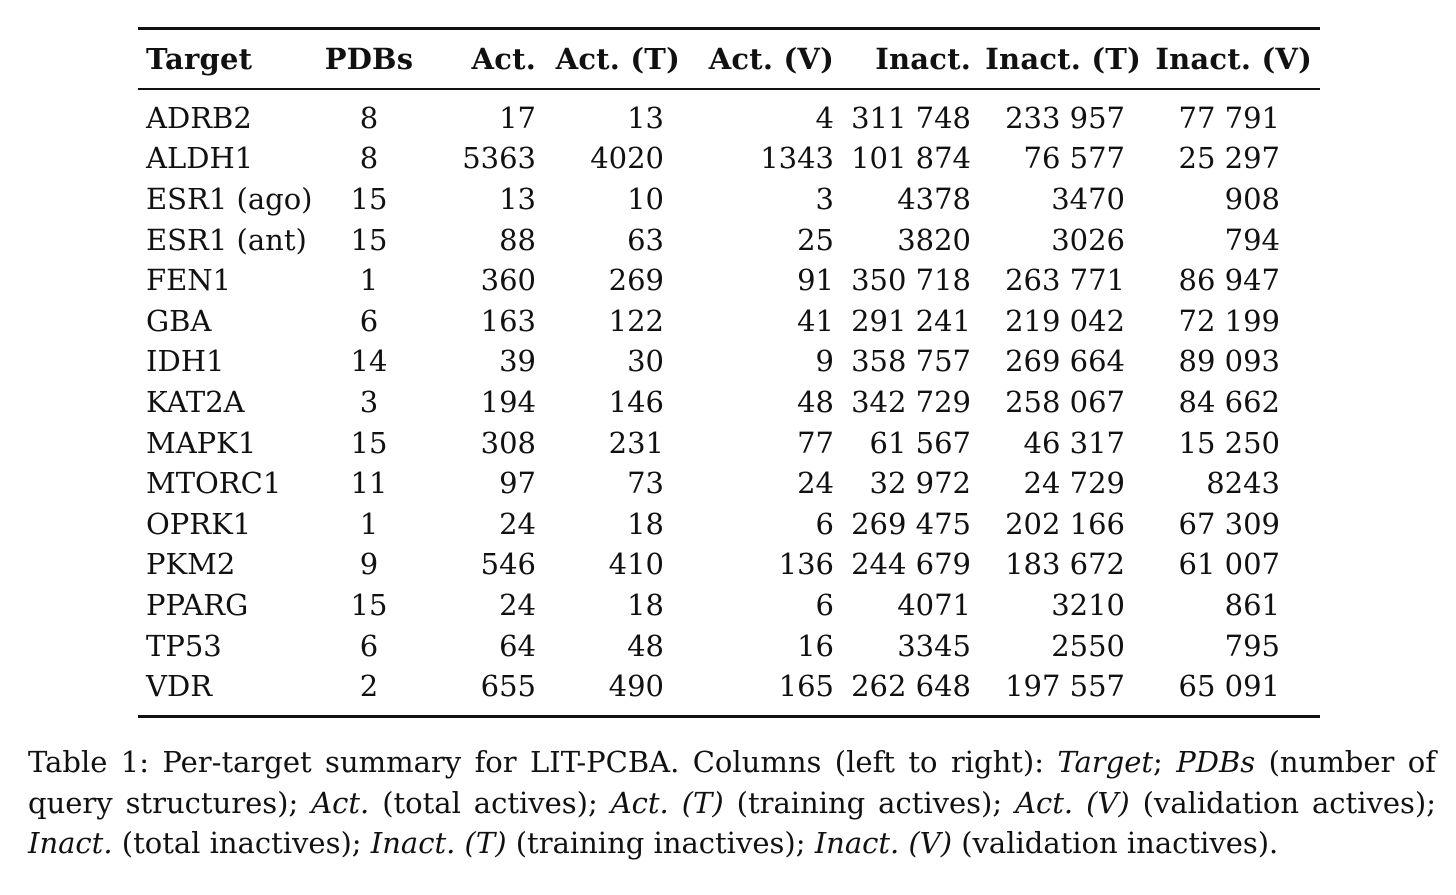 This screenshot has height=895, width=1456. What do you see at coordinates (729, 605) in the screenshot?
I see `table-row: PPARG 15 24 18 6 4071 3210 861` at bounding box center [729, 605].